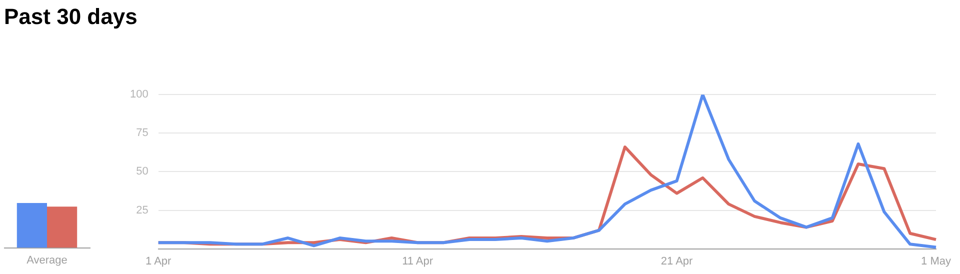  I want to click on y-tick-label: 75, so click(142, 133).